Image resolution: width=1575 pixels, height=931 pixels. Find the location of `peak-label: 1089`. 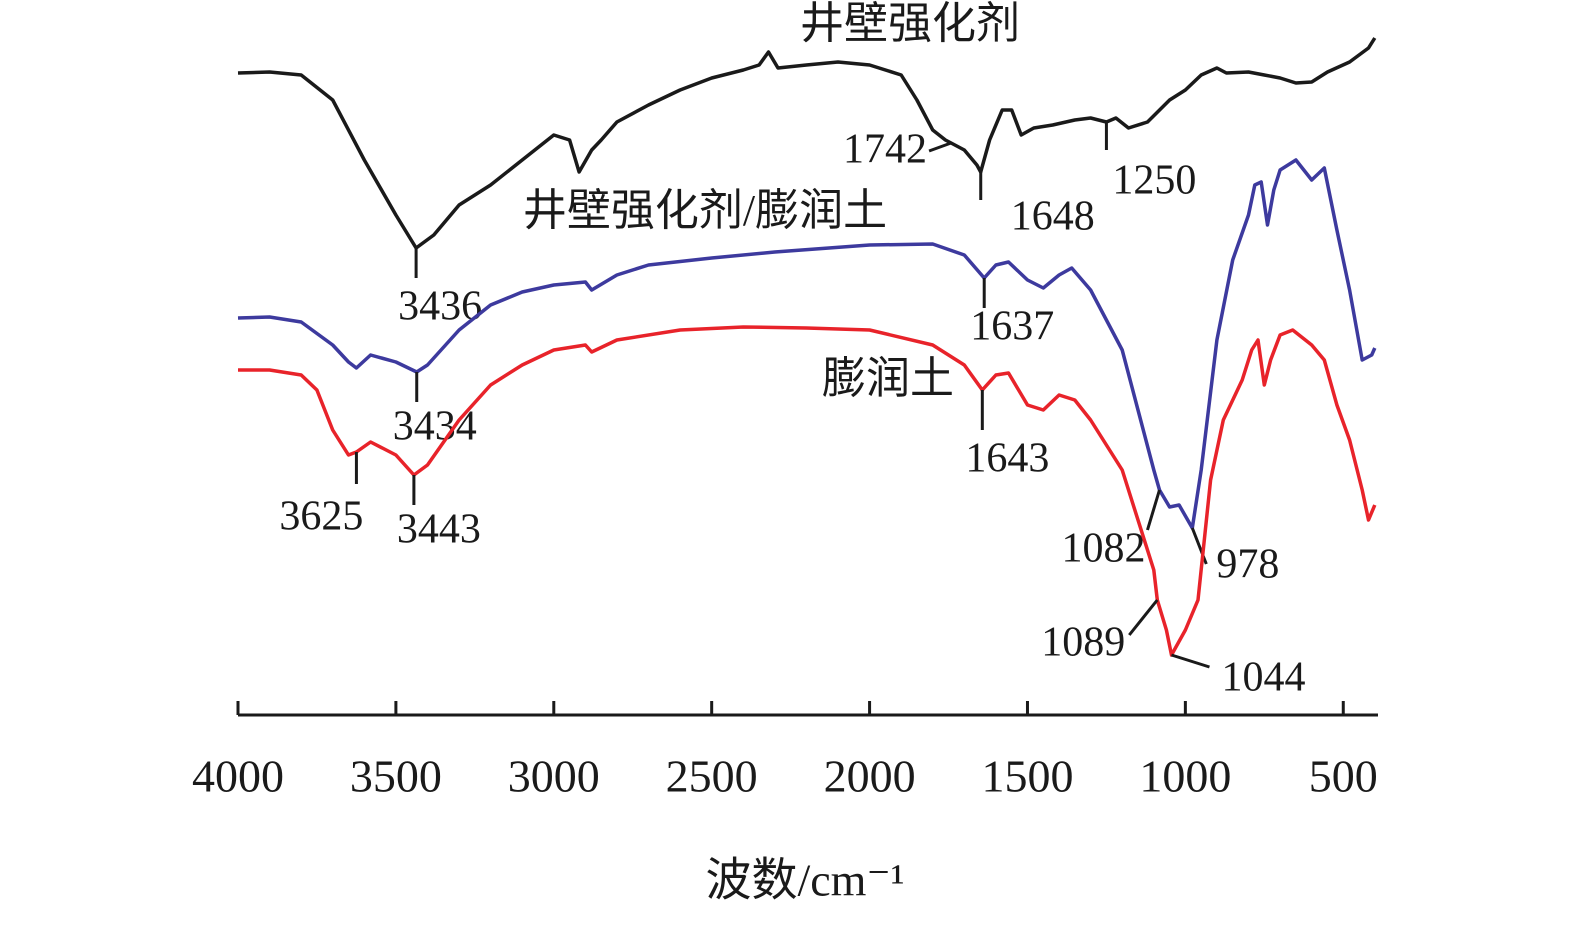

peak-label: 1089 is located at coordinates (1083, 643).